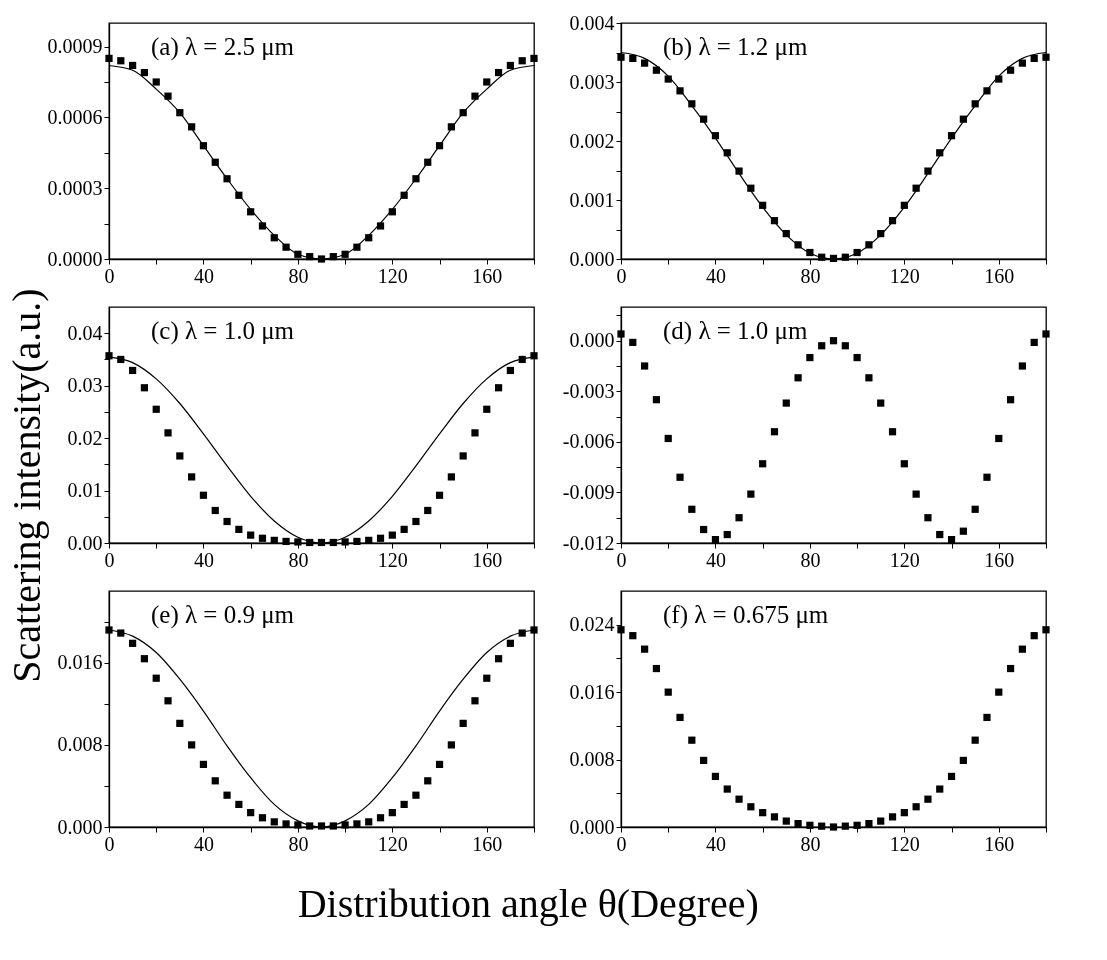 This screenshot has width=1107, height=960. What do you see at coordinates (75, 116) in the screenshot?
I see `y-tick-label: 0.0006` at bounding box center [75, 116].